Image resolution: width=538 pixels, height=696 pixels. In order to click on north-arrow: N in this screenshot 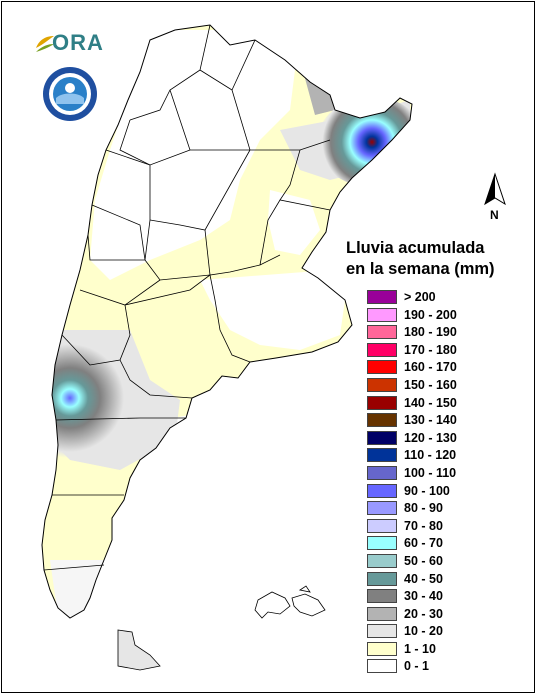, I will do `click(495, 198)`.